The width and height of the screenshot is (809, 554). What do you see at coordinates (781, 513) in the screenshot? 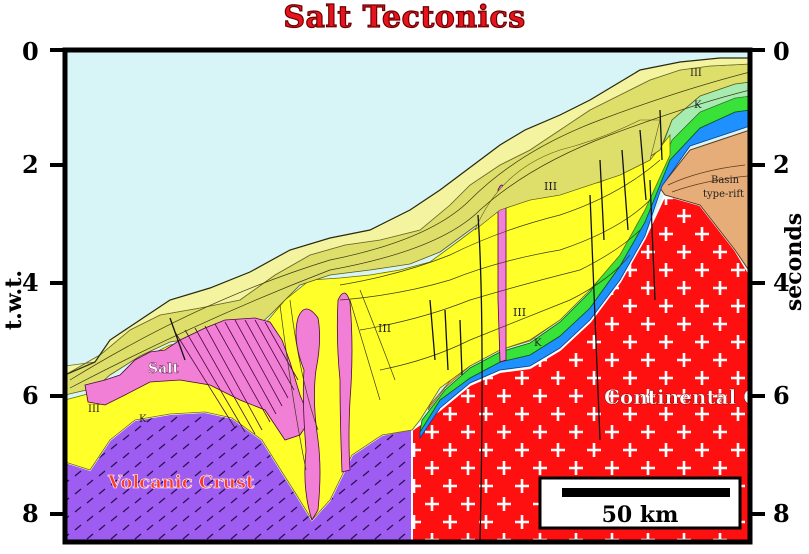
I see `right-tick-8: 8` at bounding box center [781, 513].